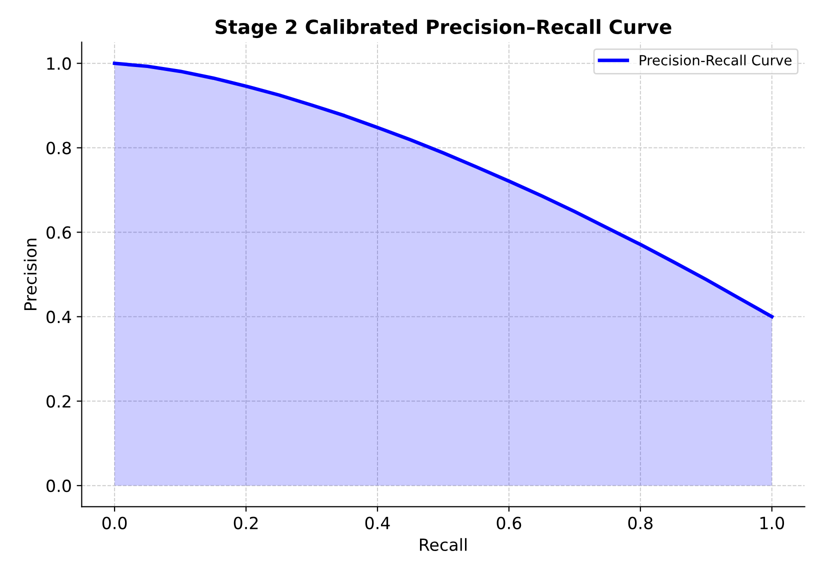  I want to click on legend-label: Precision-Recall Curve, so click(716, 60).